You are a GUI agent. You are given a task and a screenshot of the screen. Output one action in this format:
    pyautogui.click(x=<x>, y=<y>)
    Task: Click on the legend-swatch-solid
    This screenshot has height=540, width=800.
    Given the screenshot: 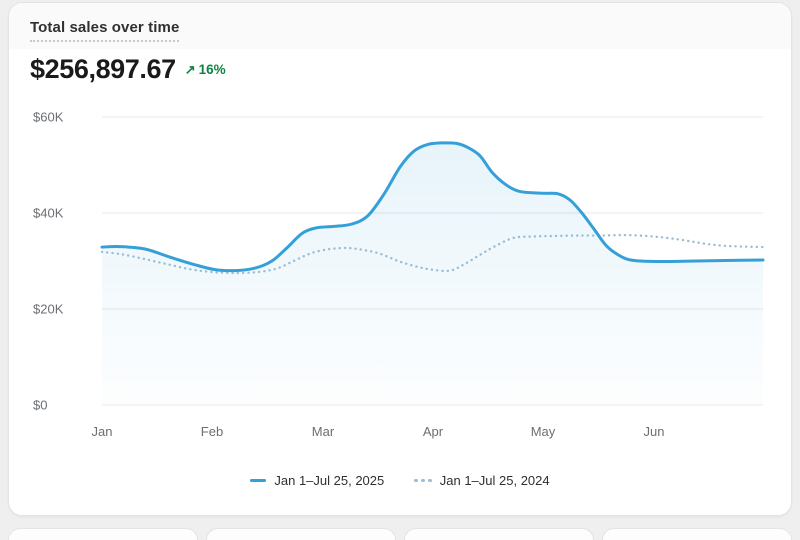 What is the action you would take?
    pyautogui.click(x=258, y=480)
    